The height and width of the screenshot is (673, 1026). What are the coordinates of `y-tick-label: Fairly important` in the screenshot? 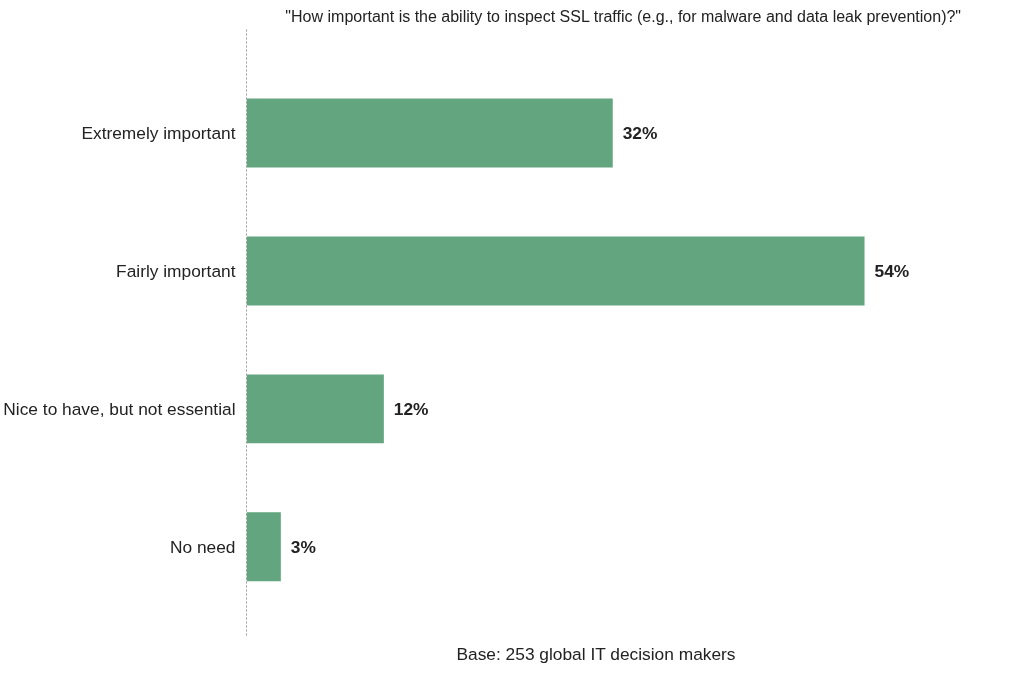 It's located at (176, 270).